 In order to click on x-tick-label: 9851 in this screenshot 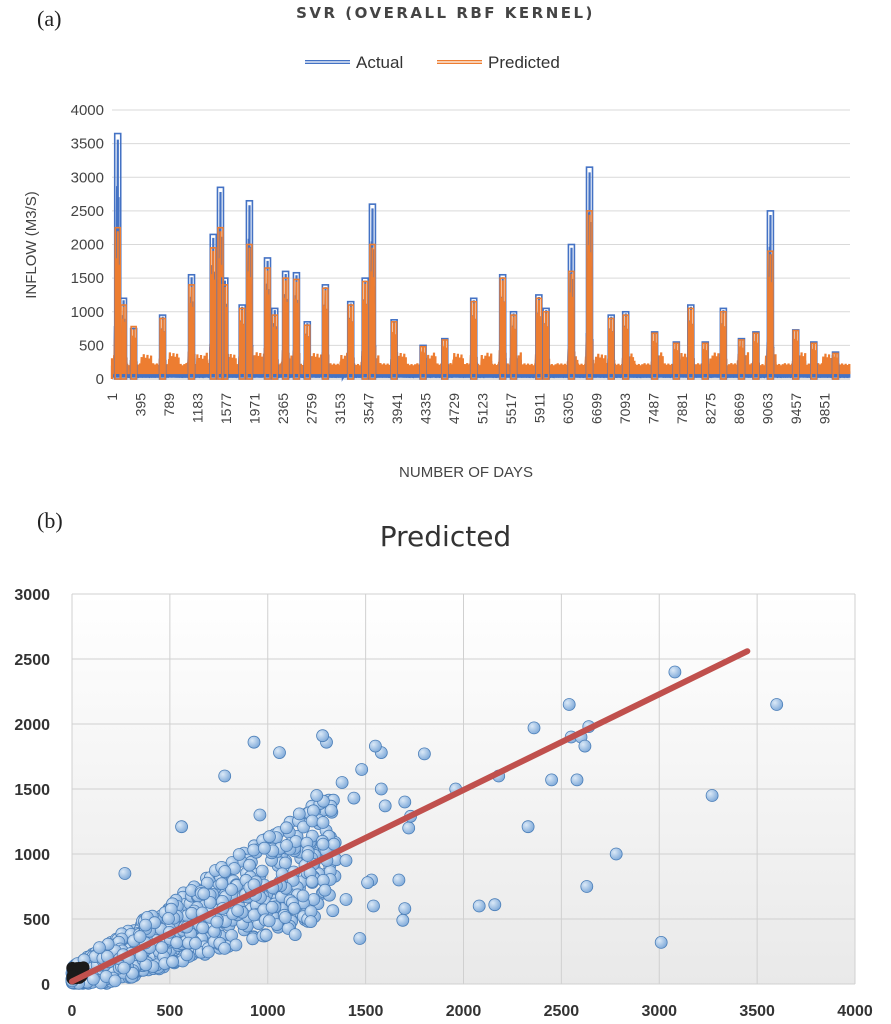, I will do `click(825, 408)`.